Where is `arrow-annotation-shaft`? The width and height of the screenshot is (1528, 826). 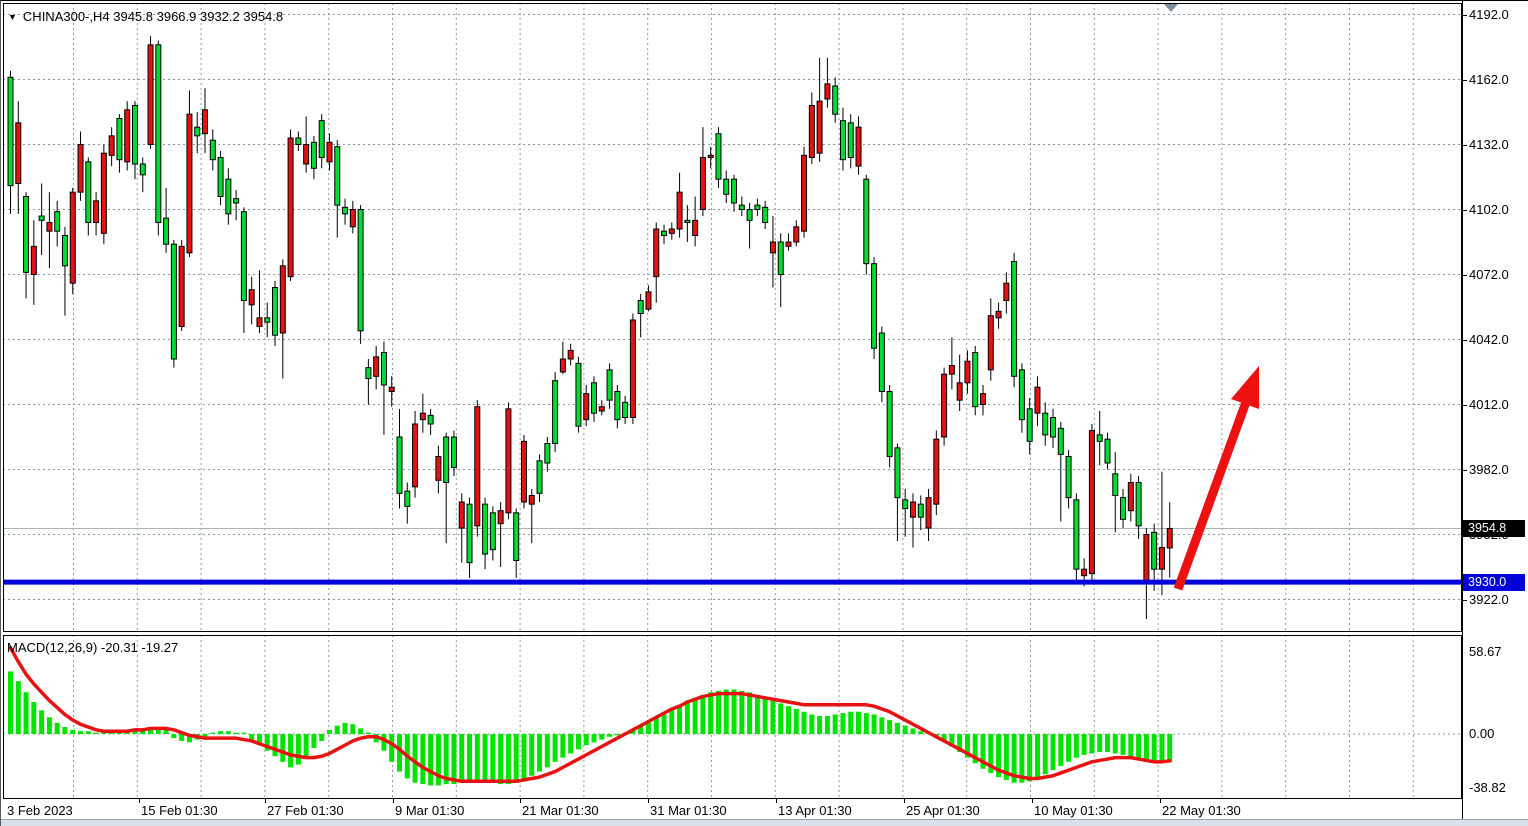 arrow-annotation-shaft is located at coordinates (1212, 495).